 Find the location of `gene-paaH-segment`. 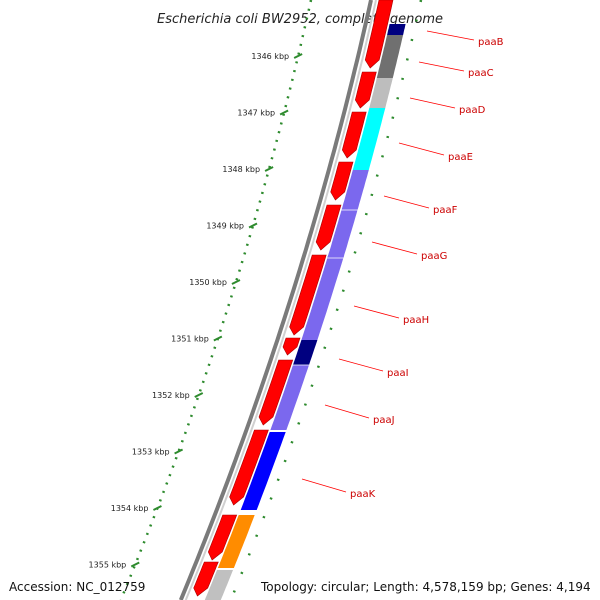

gene-paaH-segment is located at coordinates (323, 297).